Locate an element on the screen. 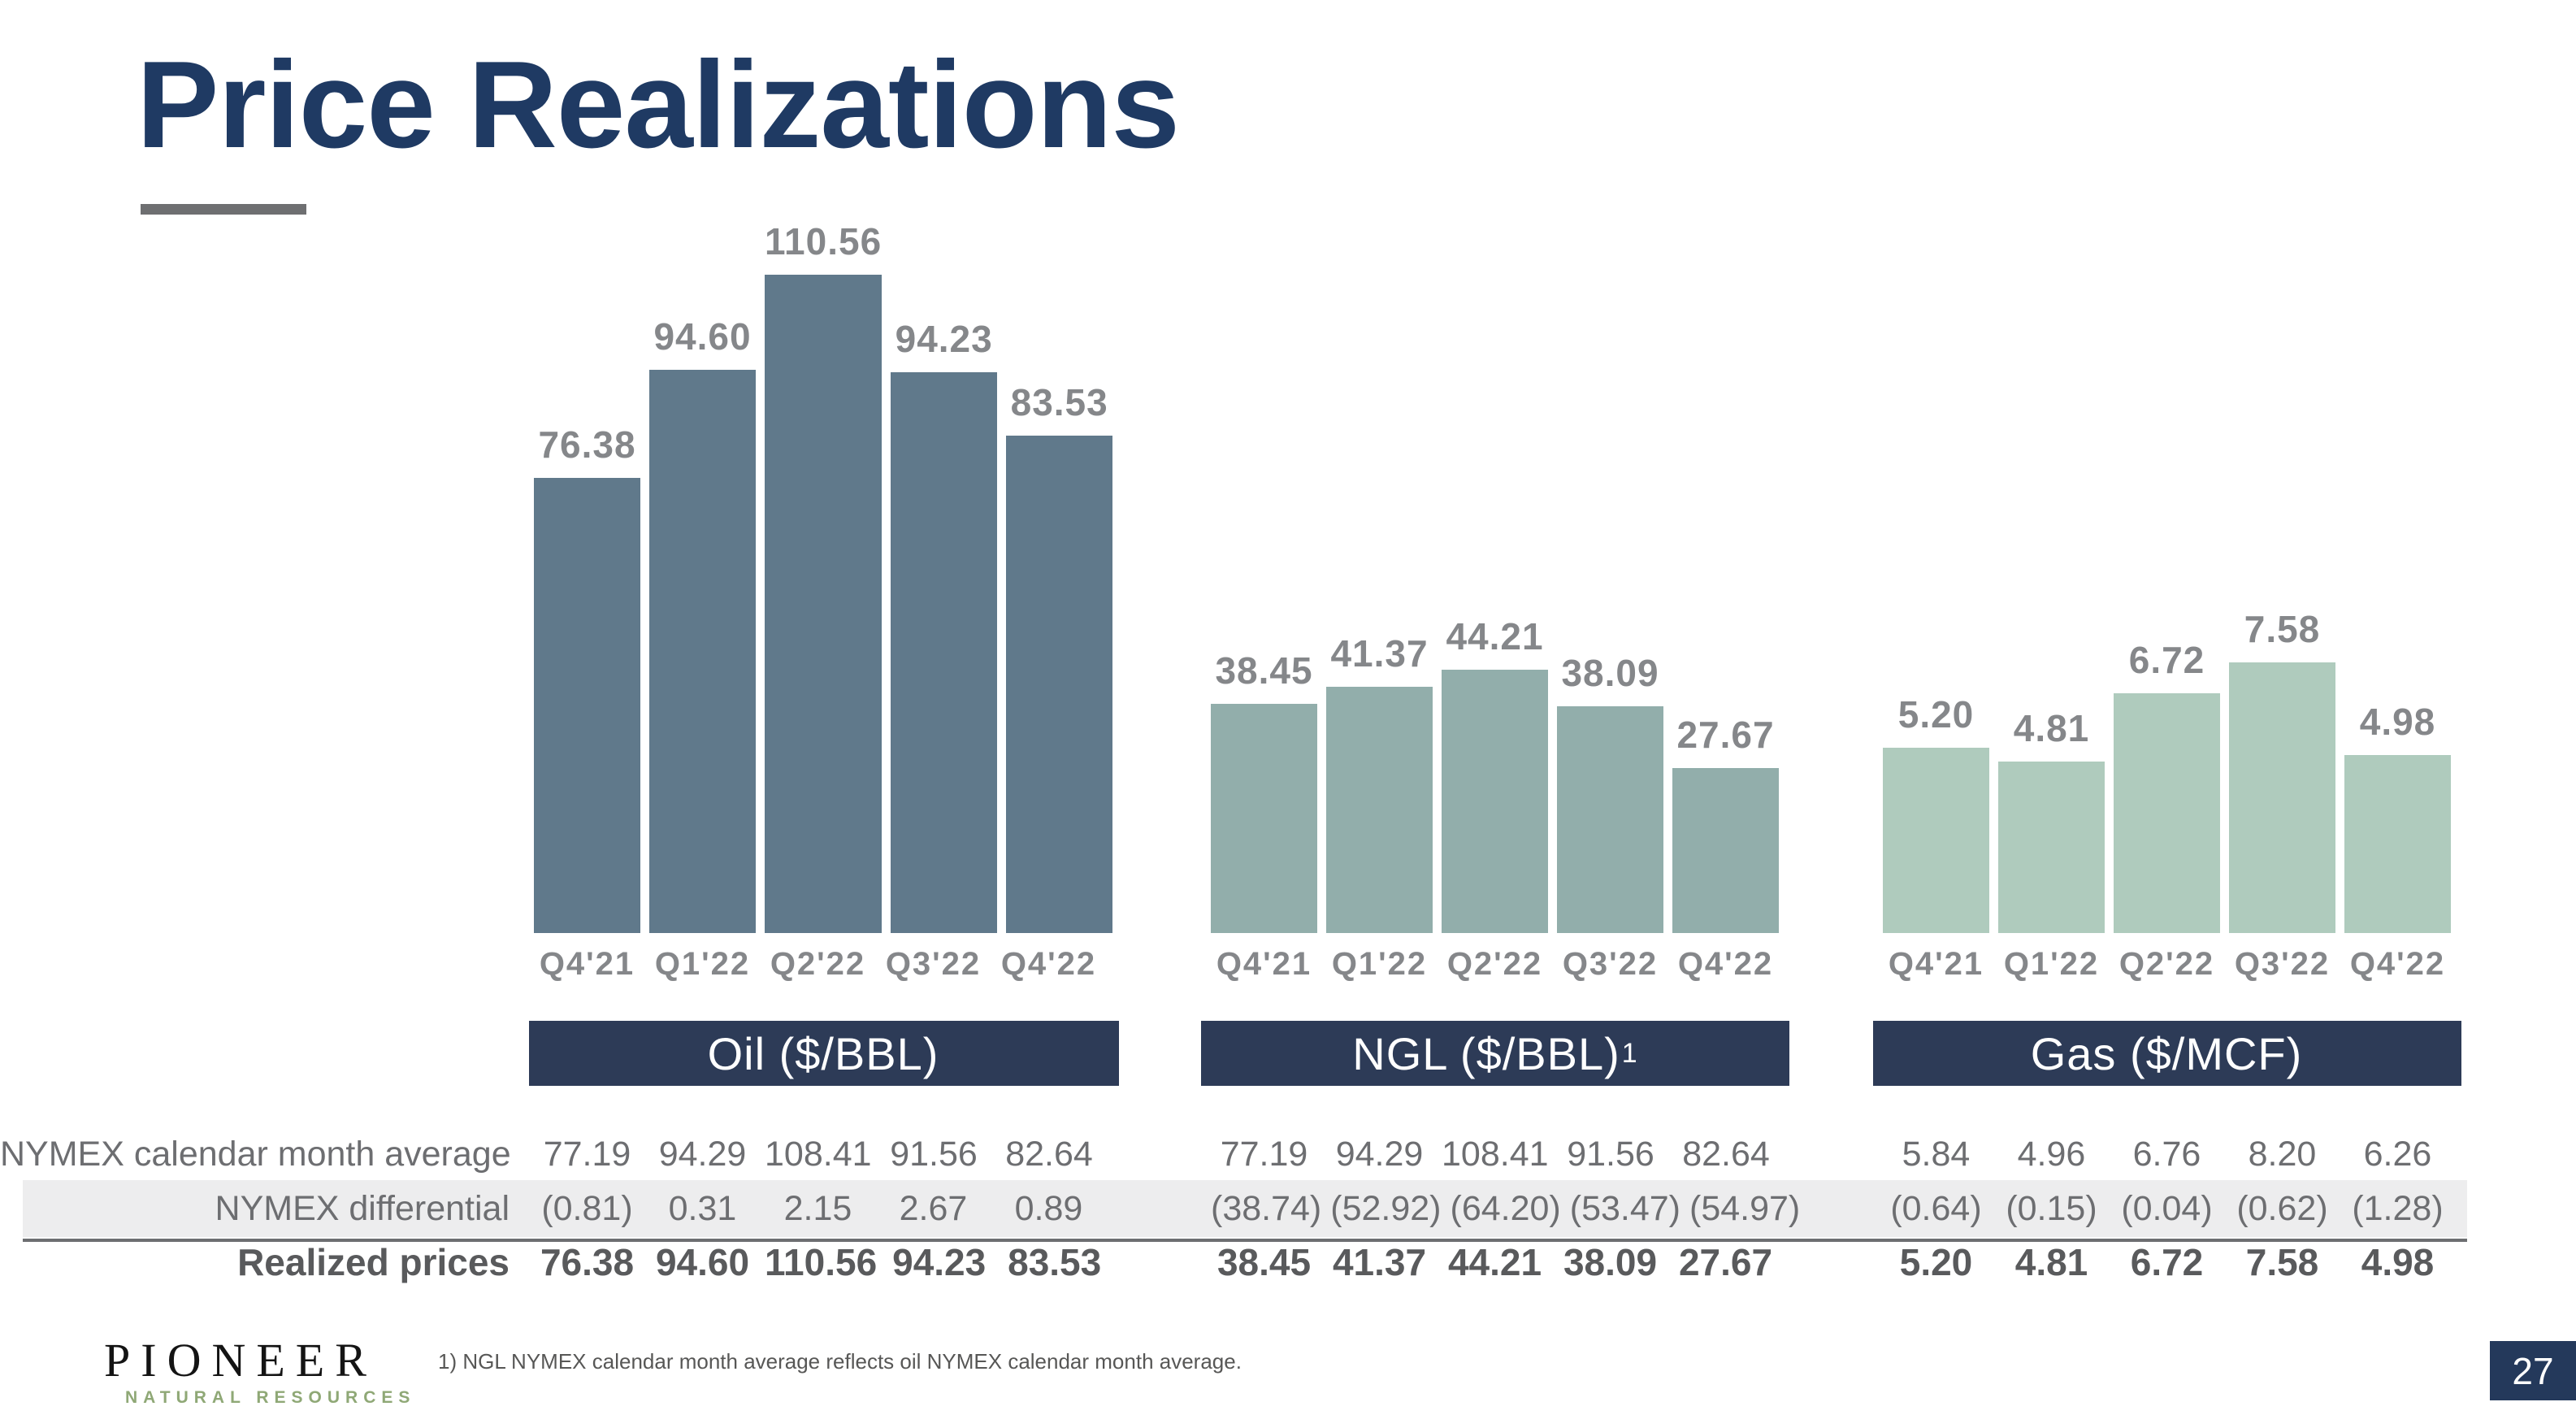 This screenshot has height=1428, width=2576. table-cell: (0.81) is located at coordinates (587, 1209).